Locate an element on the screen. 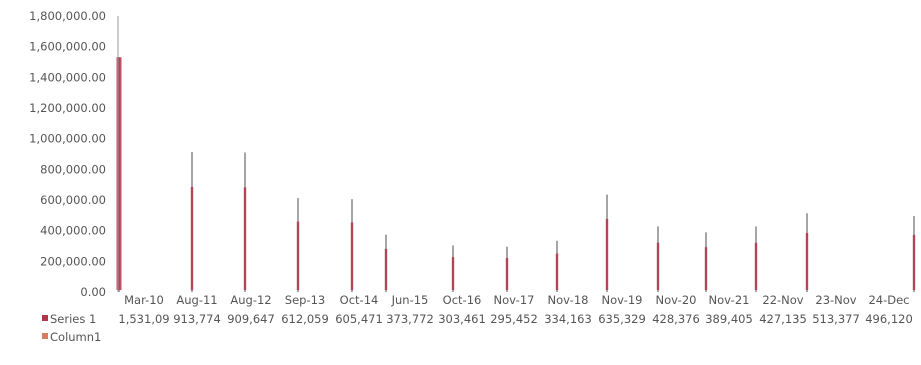  data-table-value: 427,135 is located at coordinates (783, 319).